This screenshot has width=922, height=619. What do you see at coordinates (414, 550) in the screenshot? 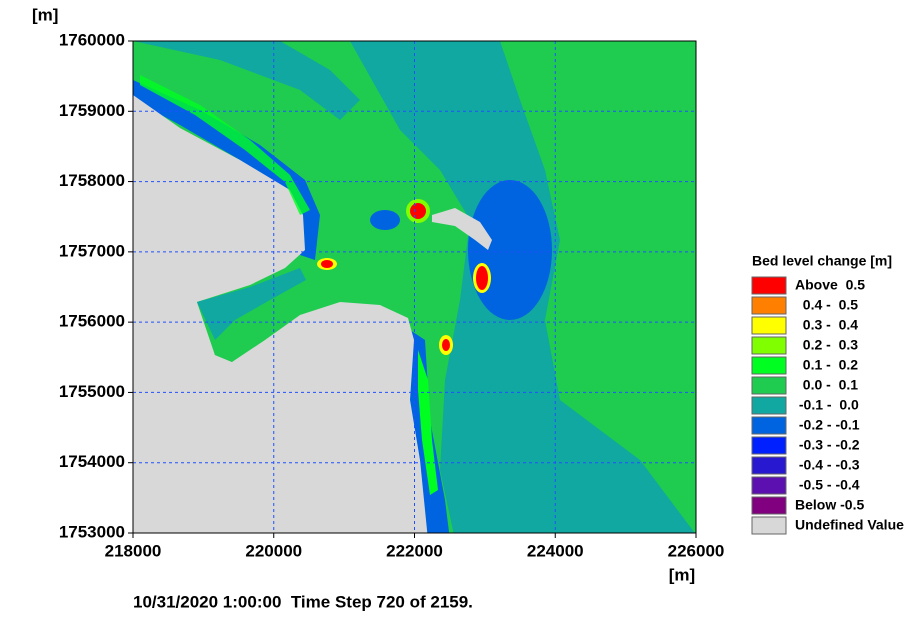
I see `x-tick-label: 222000` at bounding box center [414, 550].